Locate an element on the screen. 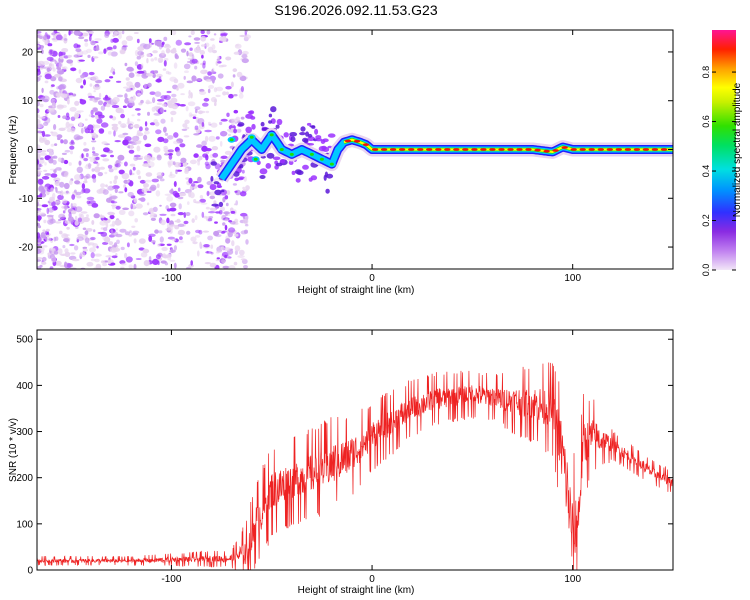 The image size is (750, 600). x-tick-label: 100 is located at coordinates (572, 278).